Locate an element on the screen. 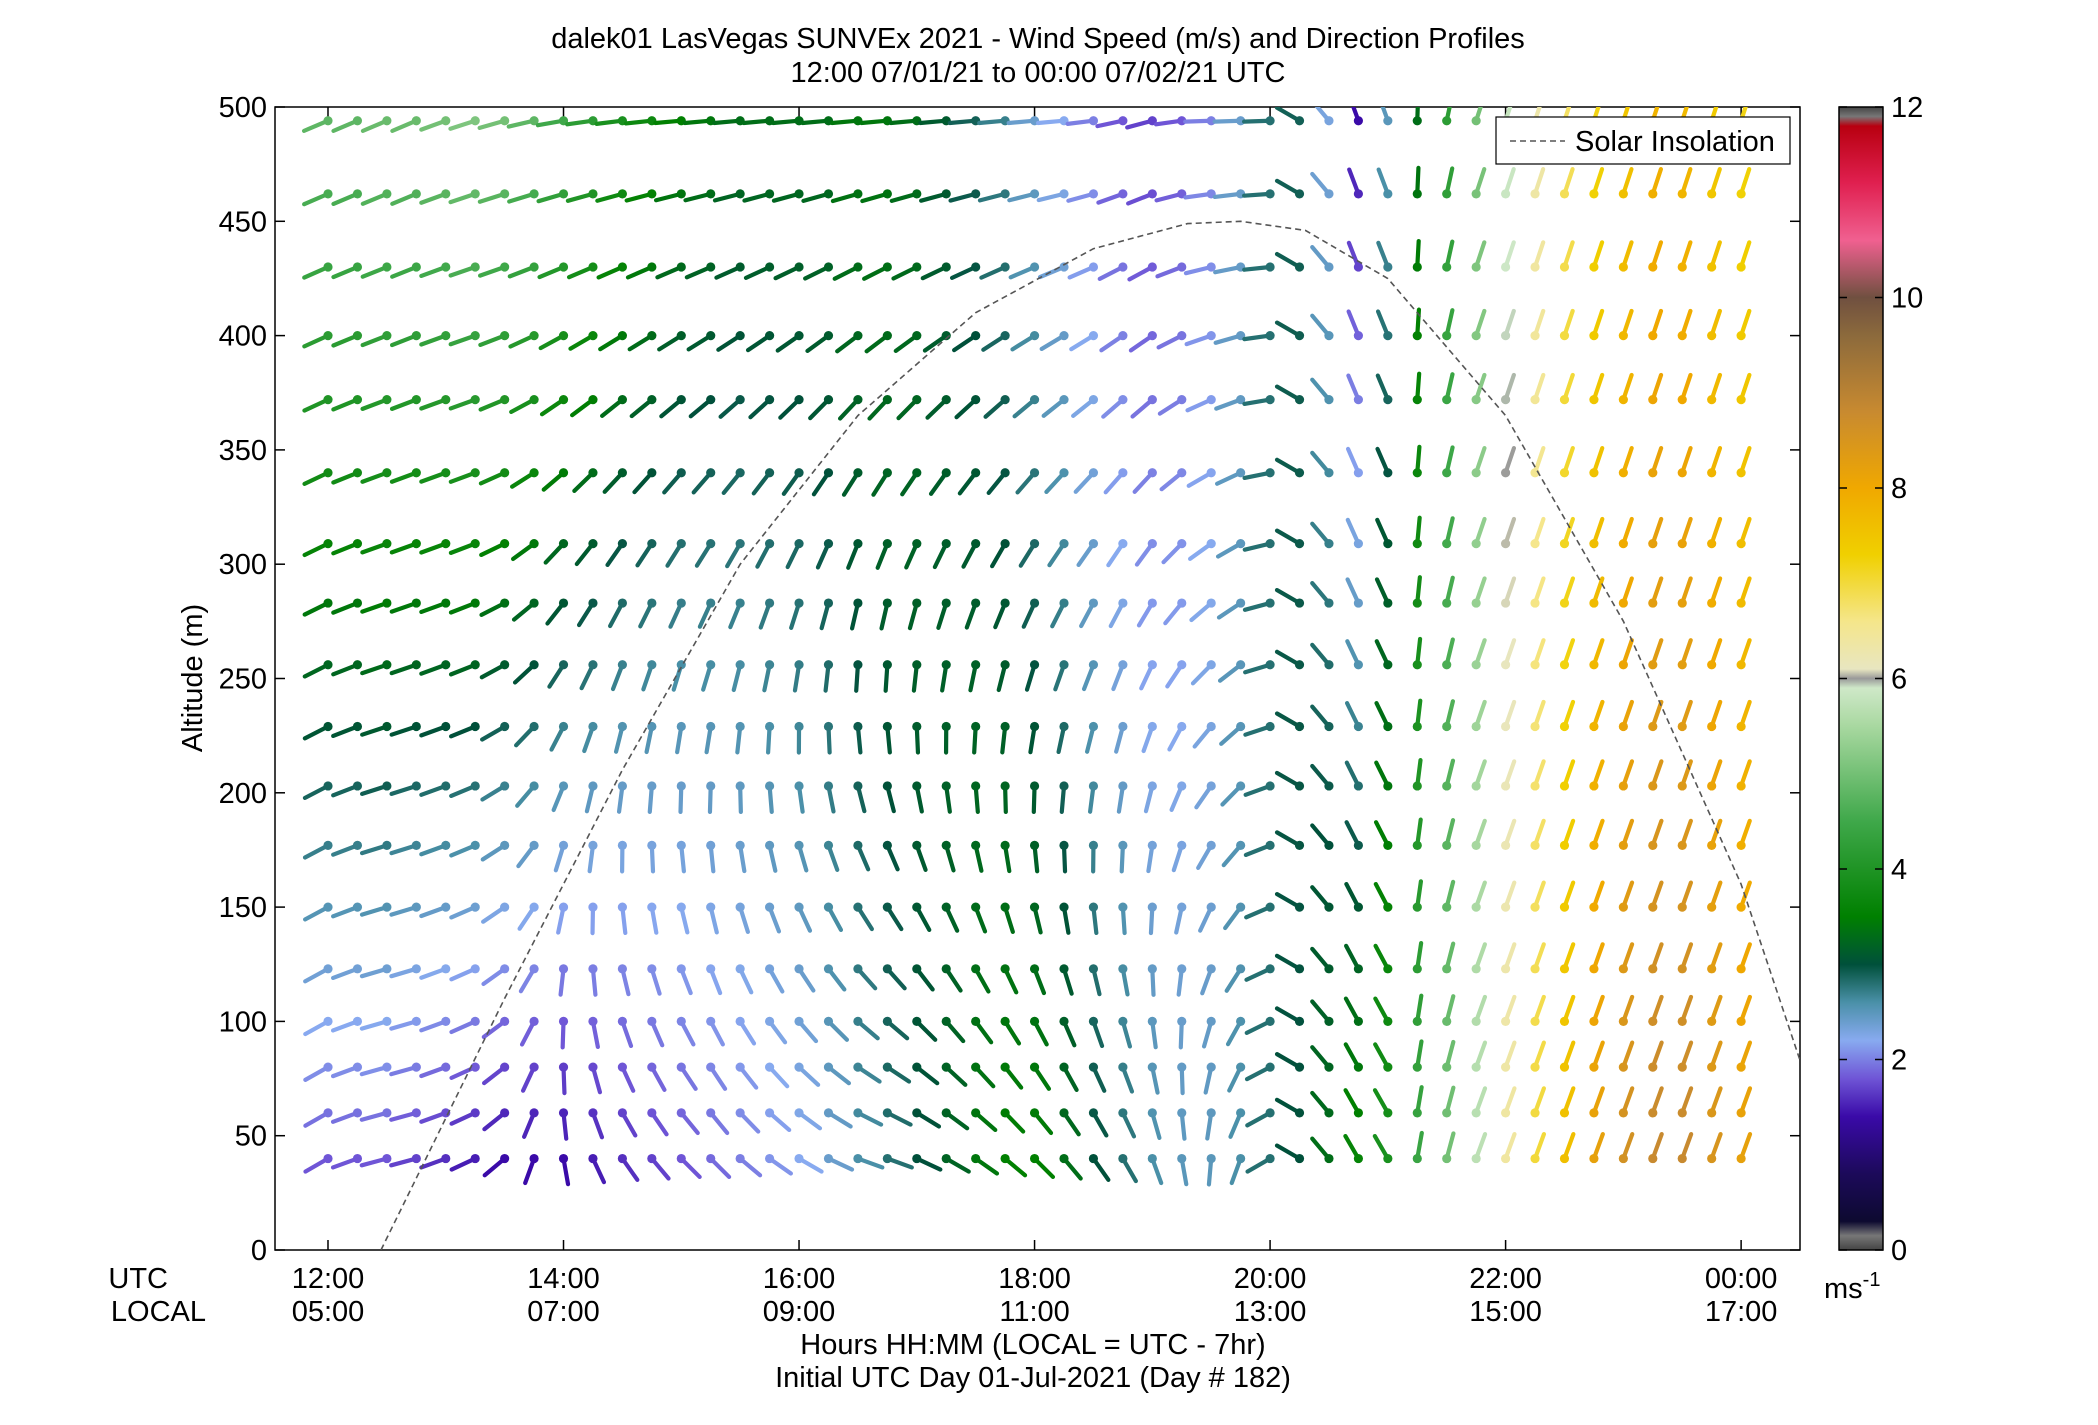 This screenshot has width=2098, height=1425. x-tick-label-utc: 16:00 is located at coordinates (799, 1279).